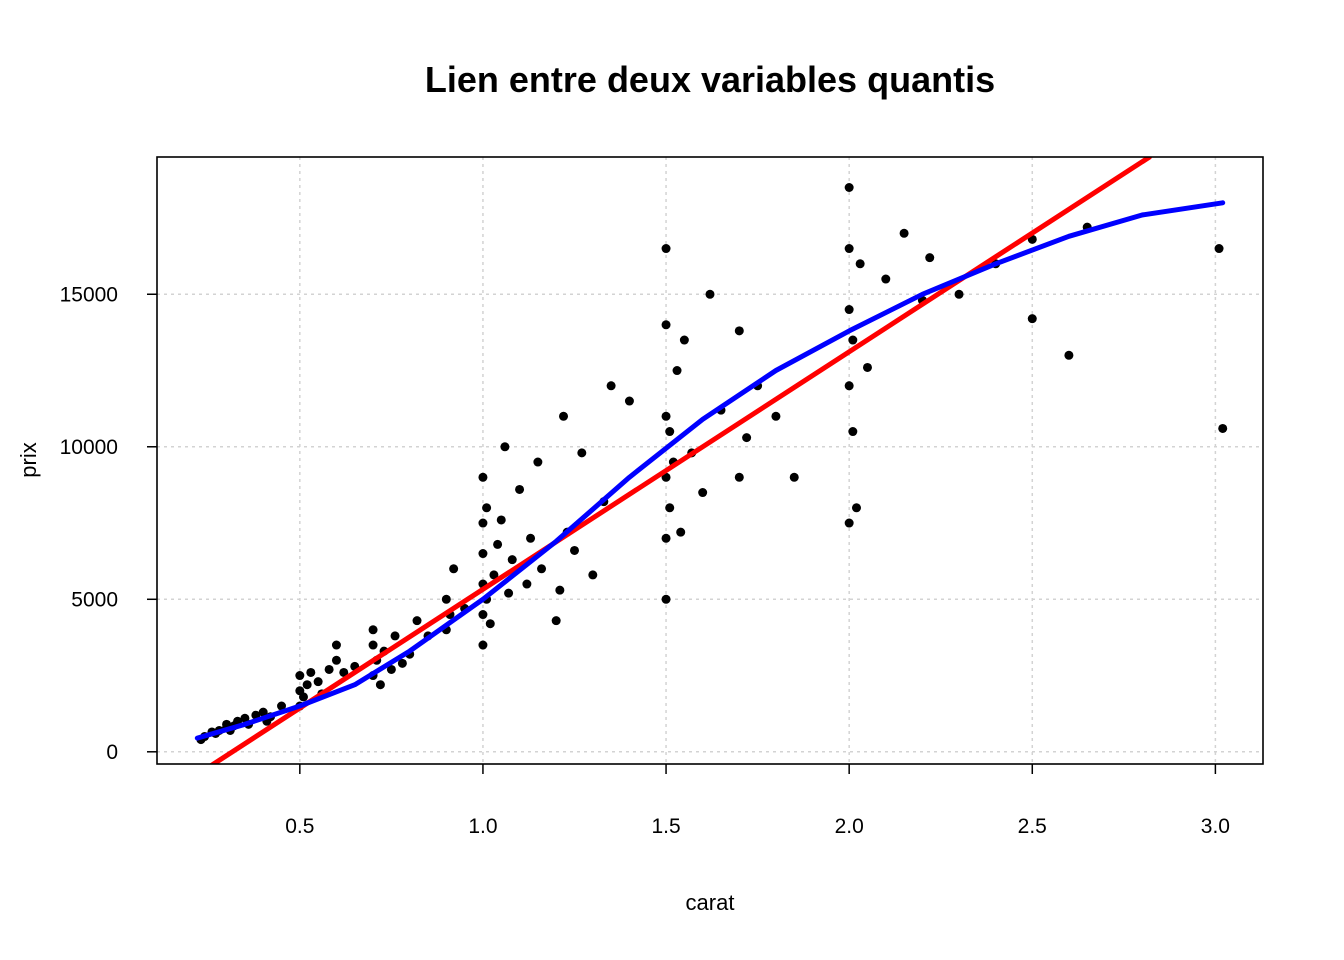  I want to click on x-tick-label: 1.5, so click(665, 826).